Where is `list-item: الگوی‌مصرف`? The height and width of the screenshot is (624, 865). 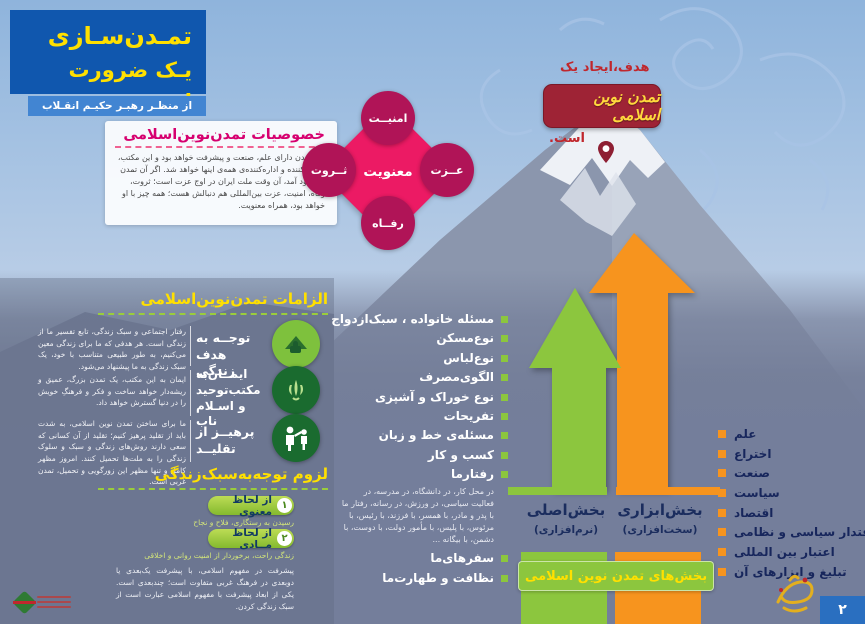 list-item: الگوی‌مصرف is located at coordinates (419, 377).